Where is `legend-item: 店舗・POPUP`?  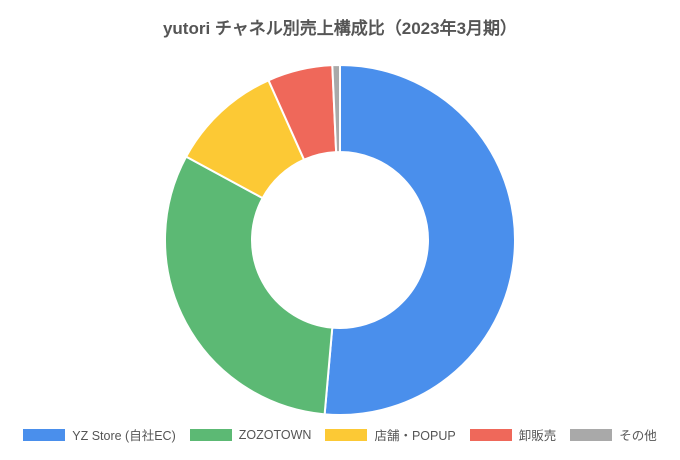
legend-item: 店舗・POPUP is located at coordinates (390, 434).